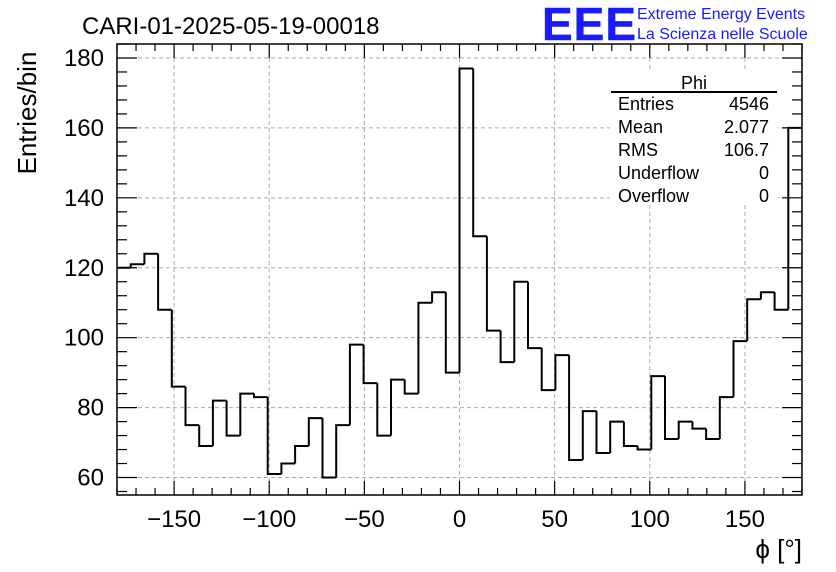 This screenshot has height=572, width=836. What do you see at coordinates (84, 338) in the screenshot?
I see `y-tick-label: 100` at bounding box center [84, 338].